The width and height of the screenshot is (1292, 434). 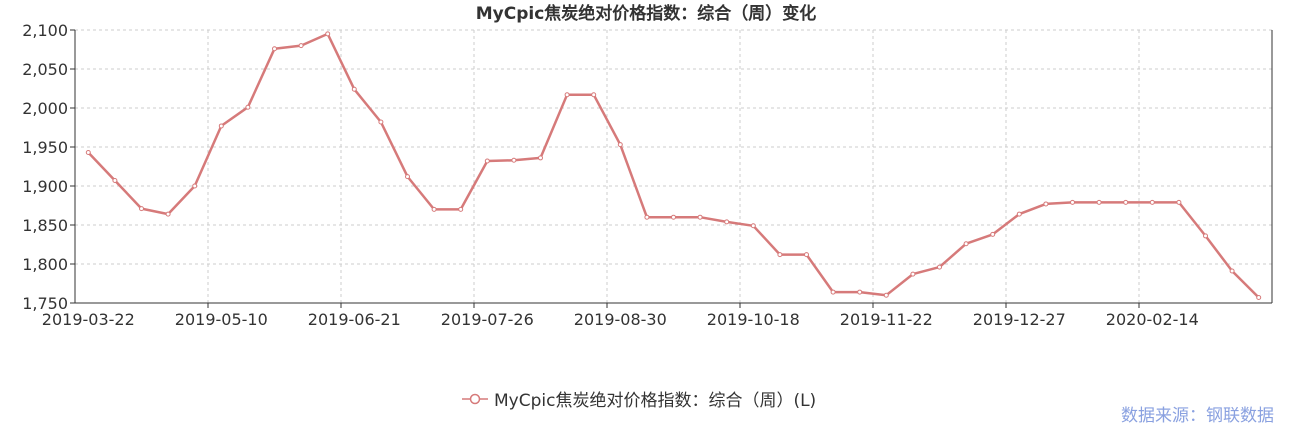 What do you see at coordinates (1019, 319) in the screenshot?
I see `x-tick-label: 2019-12-27` at bounding box center [1019, 319].